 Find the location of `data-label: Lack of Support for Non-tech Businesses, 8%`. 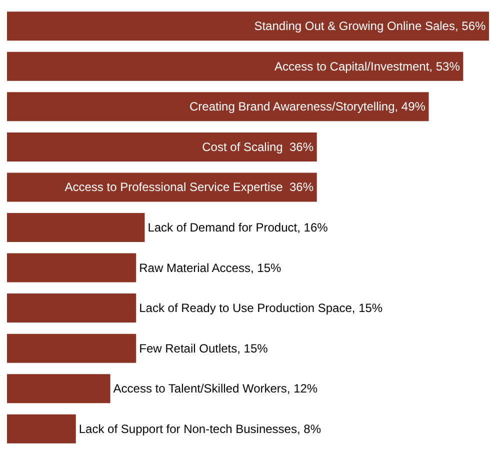

data-label: Lack of Support for Non-tech Businesses, 8% is located at coordinates (200, 429).